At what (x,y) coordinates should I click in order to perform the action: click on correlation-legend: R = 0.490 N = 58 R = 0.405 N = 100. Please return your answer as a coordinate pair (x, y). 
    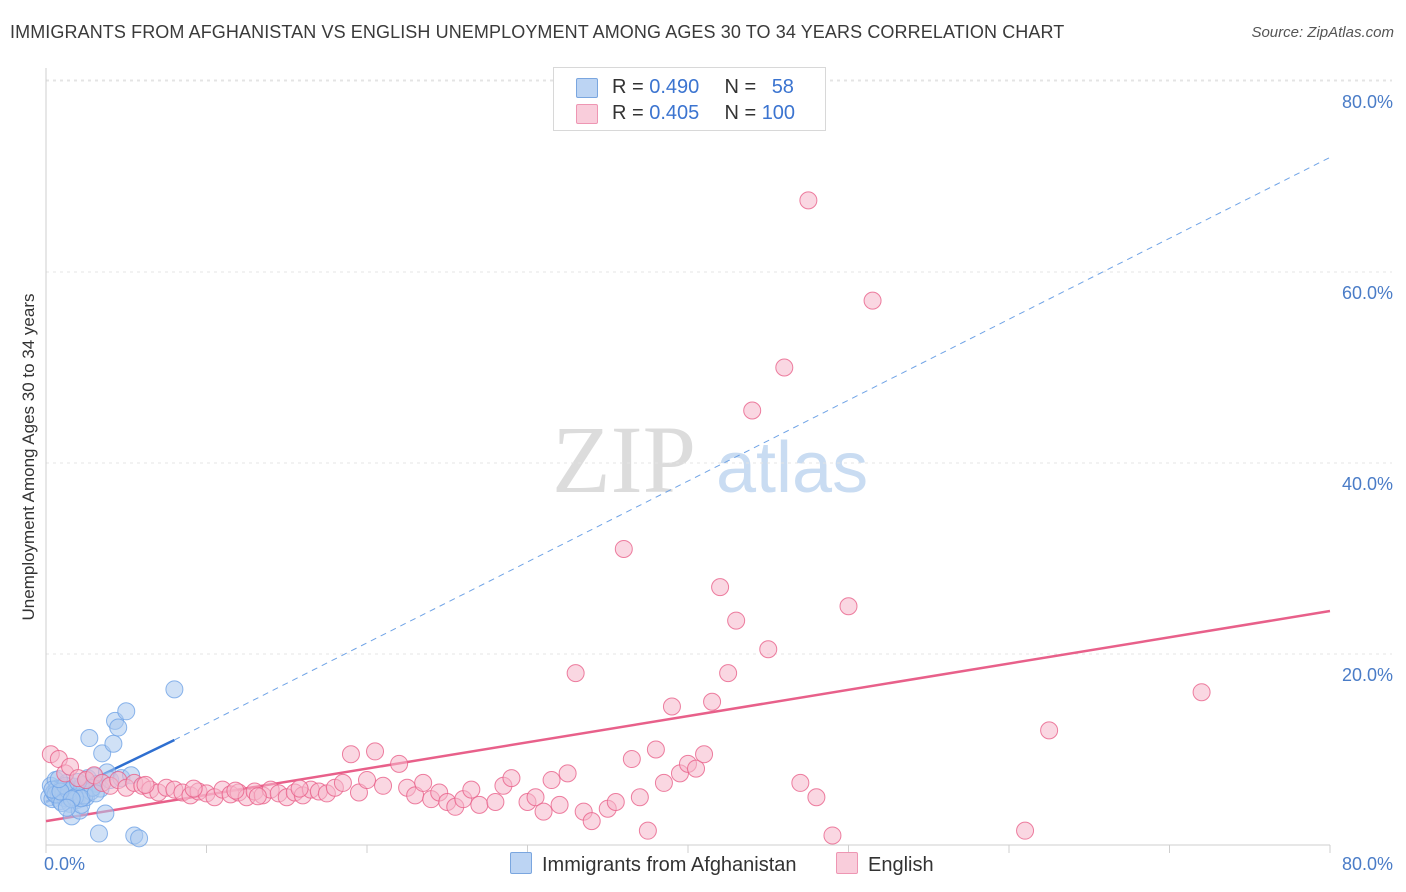
    Looking at the image, I should click on (689, 99).